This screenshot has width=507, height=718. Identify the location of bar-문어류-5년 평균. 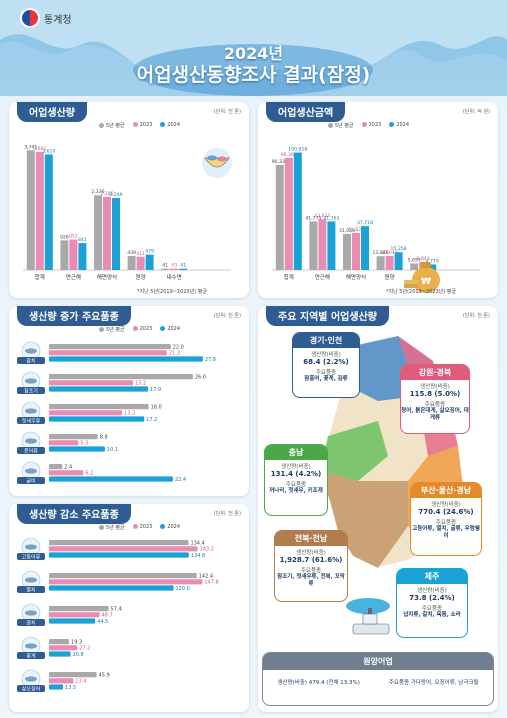
(73, 437).